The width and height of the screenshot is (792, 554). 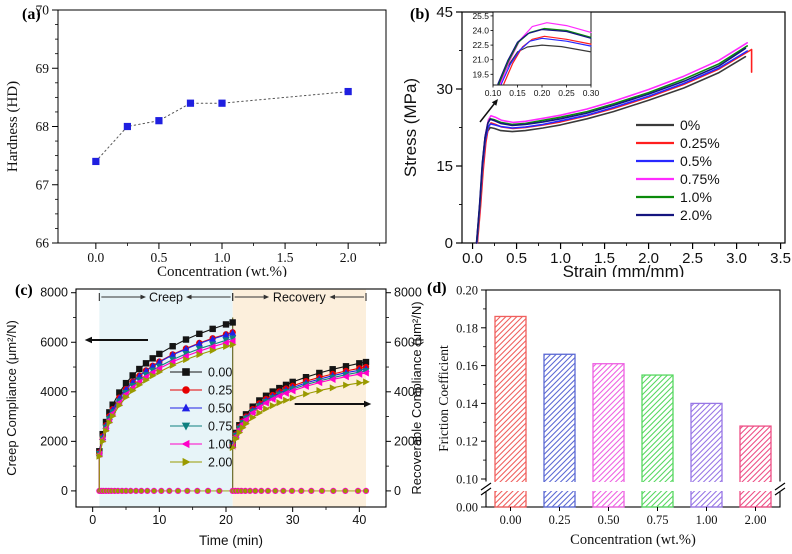 I want to click on bar-2.00, so click(x=755, y=466).